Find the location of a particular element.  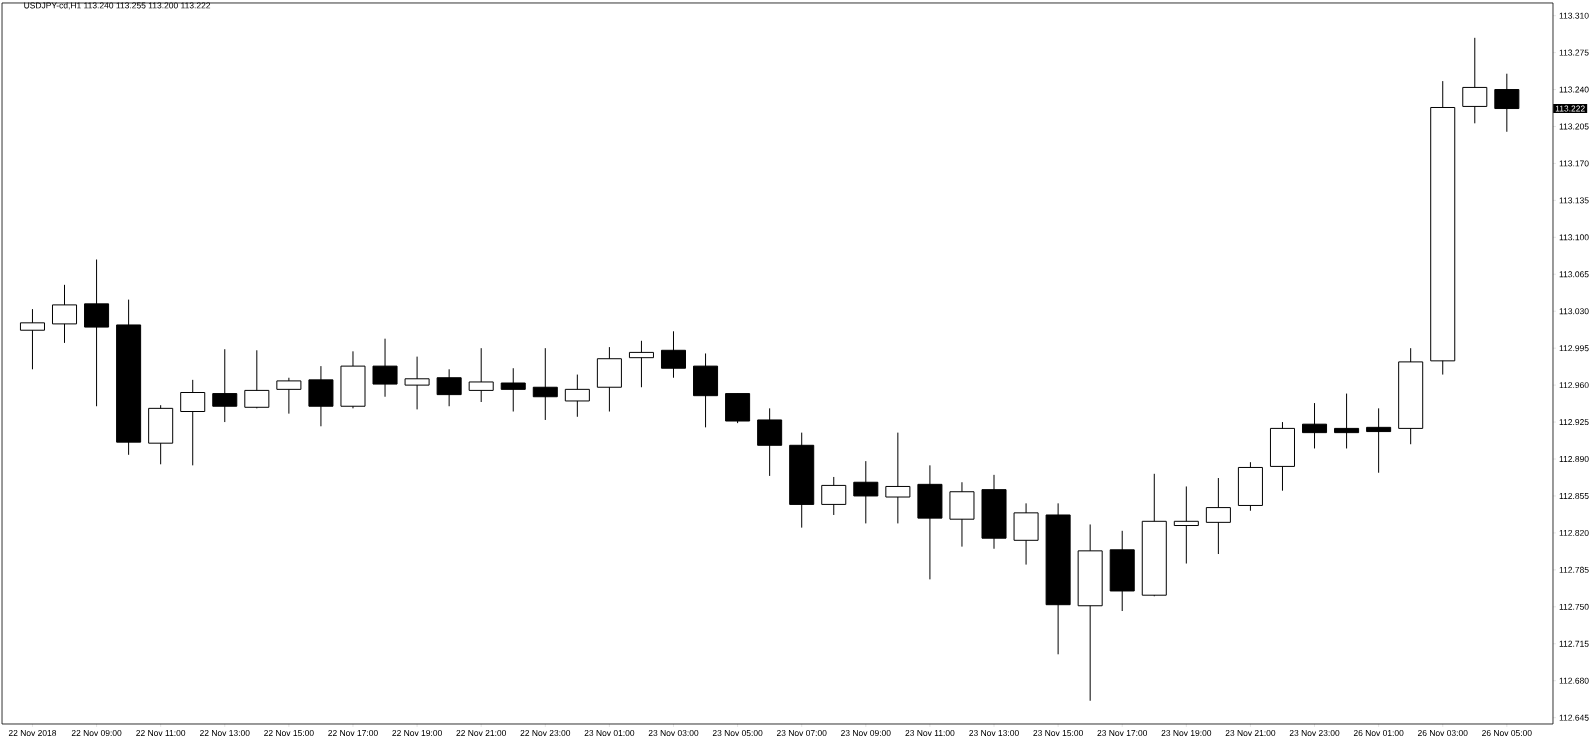

y-tick-label: 112.855 is located at coordinates (1574, 495).